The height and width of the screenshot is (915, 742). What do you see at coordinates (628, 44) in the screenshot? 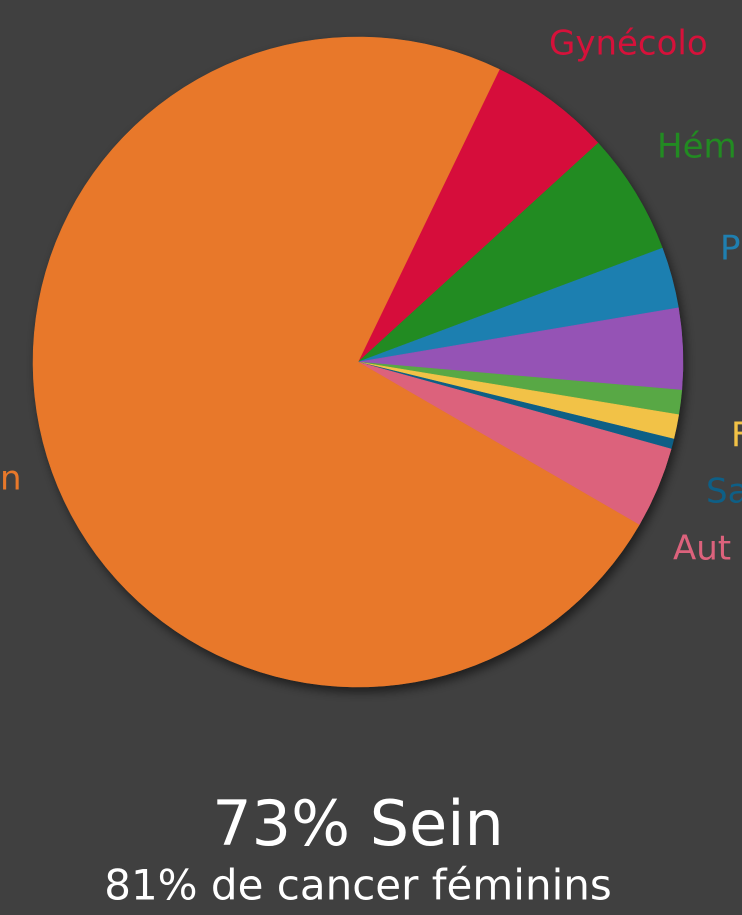
I see `slice-label: Gynécolo` at bounding box center [628, 44].